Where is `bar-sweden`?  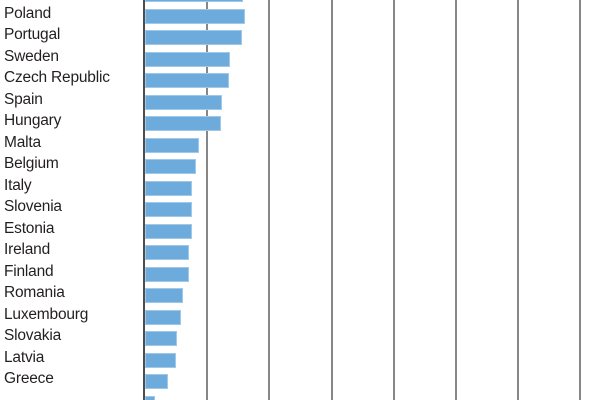 bar-sweden is located at coordinates (187, 59).